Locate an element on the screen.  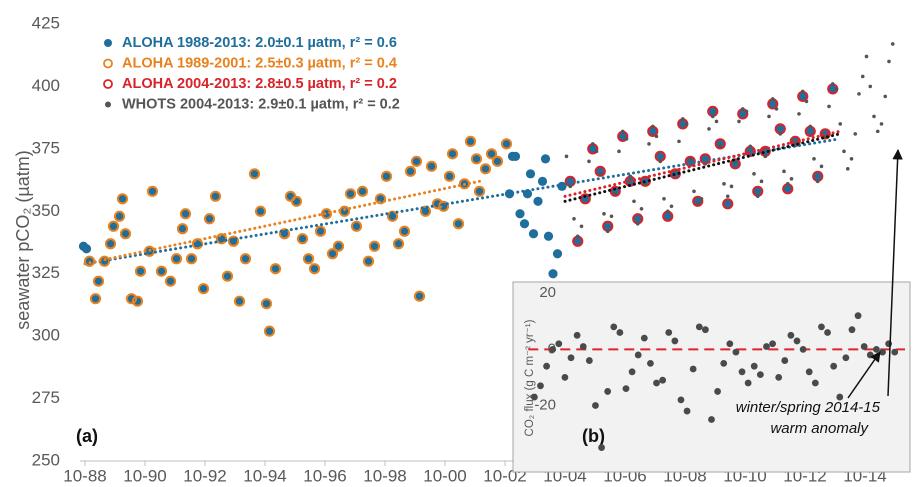
y-tick-label: 425 is located at coordinates (46, 22).